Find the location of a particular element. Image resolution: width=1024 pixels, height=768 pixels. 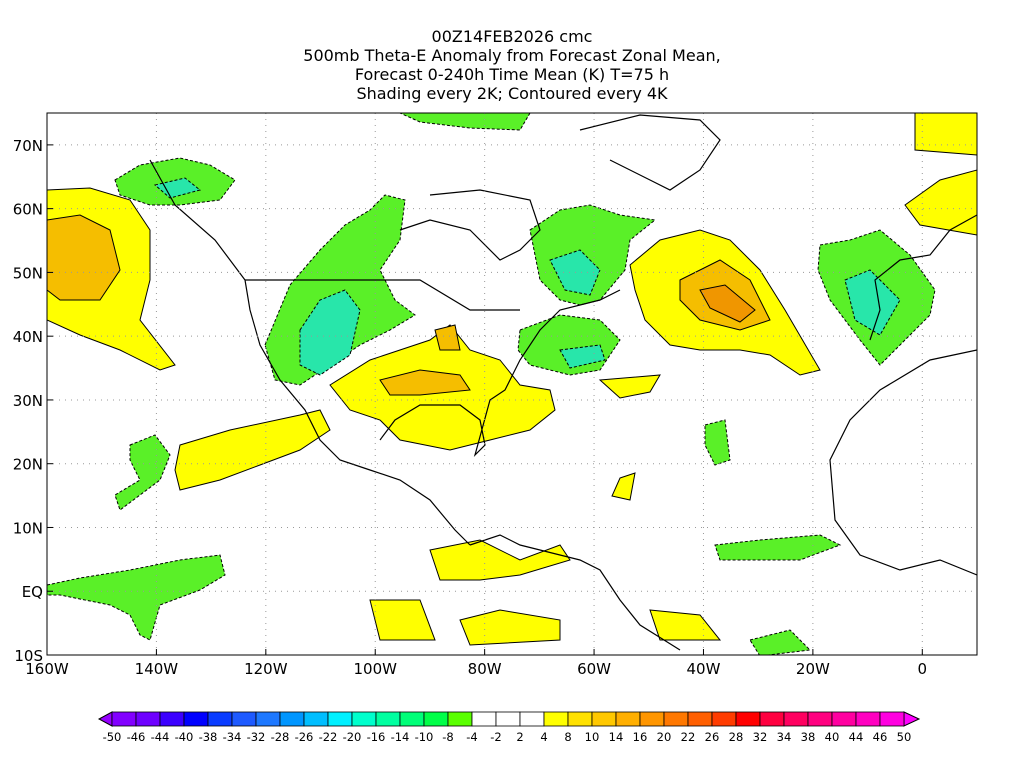

y-tick-label: 50N is located at coordinates (28, 273).